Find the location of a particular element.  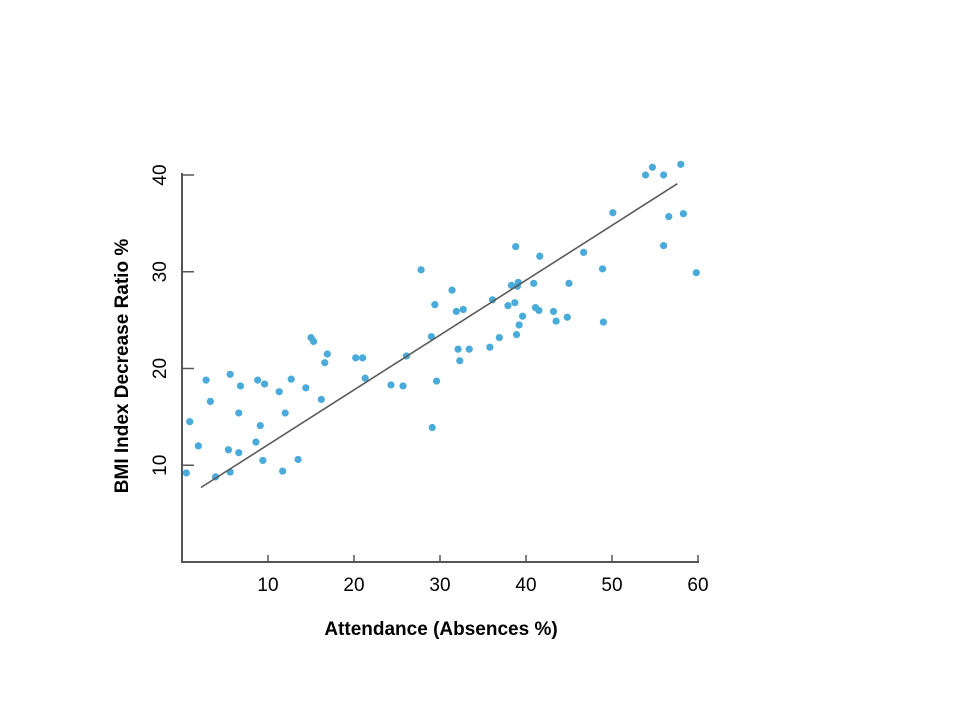

y-tick-label: 20 is located at coordinates (160, 368).